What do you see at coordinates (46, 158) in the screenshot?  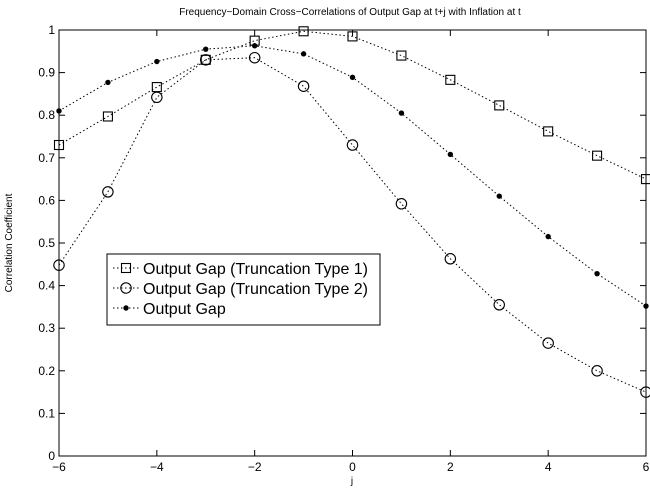 I see `y-tick-label: 0.7` at bounding box center [46, 158].